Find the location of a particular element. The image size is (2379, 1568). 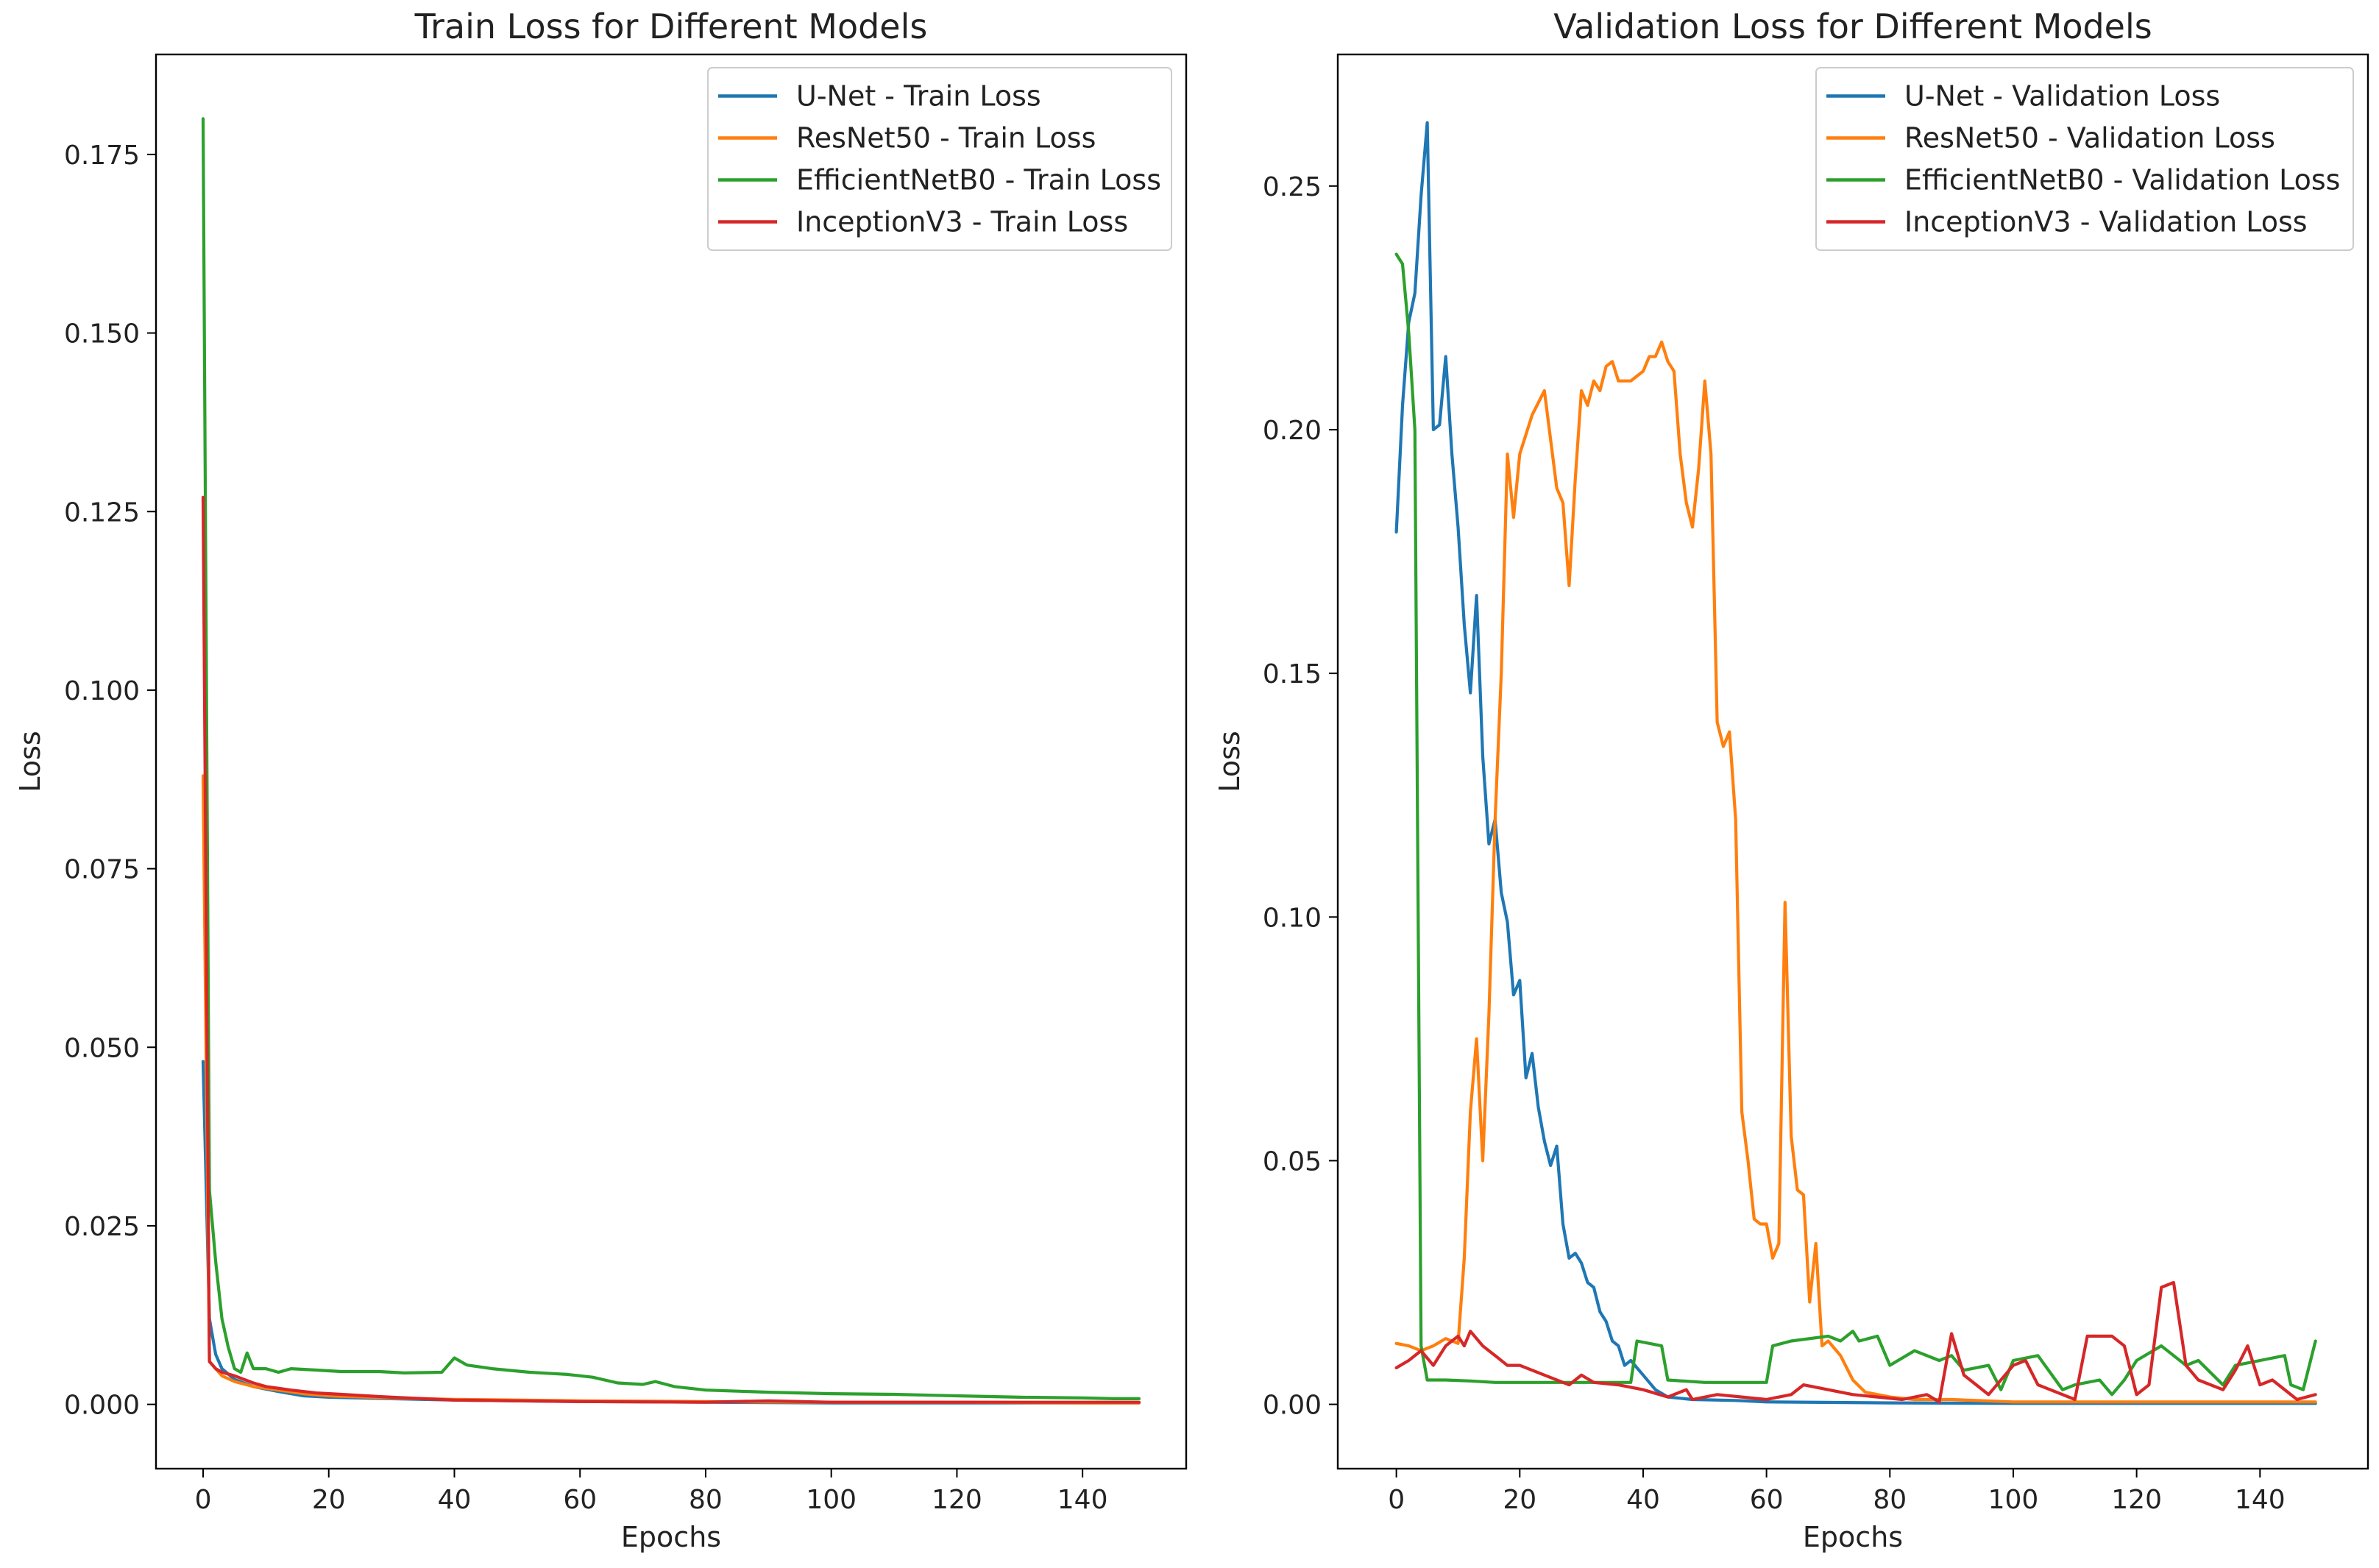

y-tick-label: 0.025 is located at coordinates (102, 1227).